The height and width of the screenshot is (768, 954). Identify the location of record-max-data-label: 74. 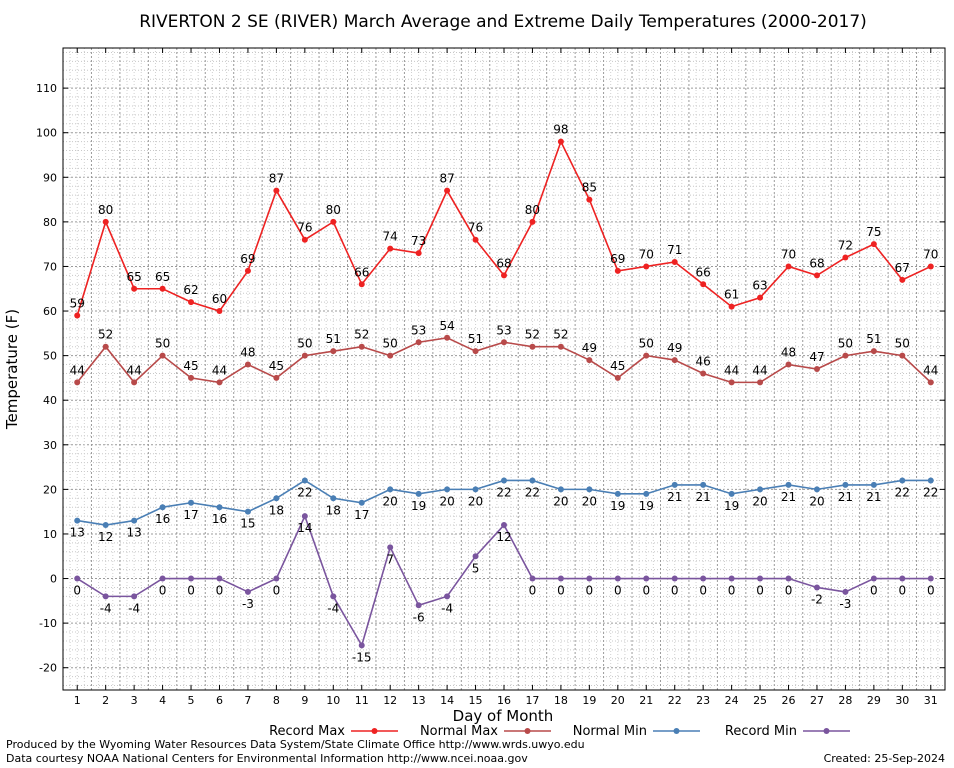
(390, 237).